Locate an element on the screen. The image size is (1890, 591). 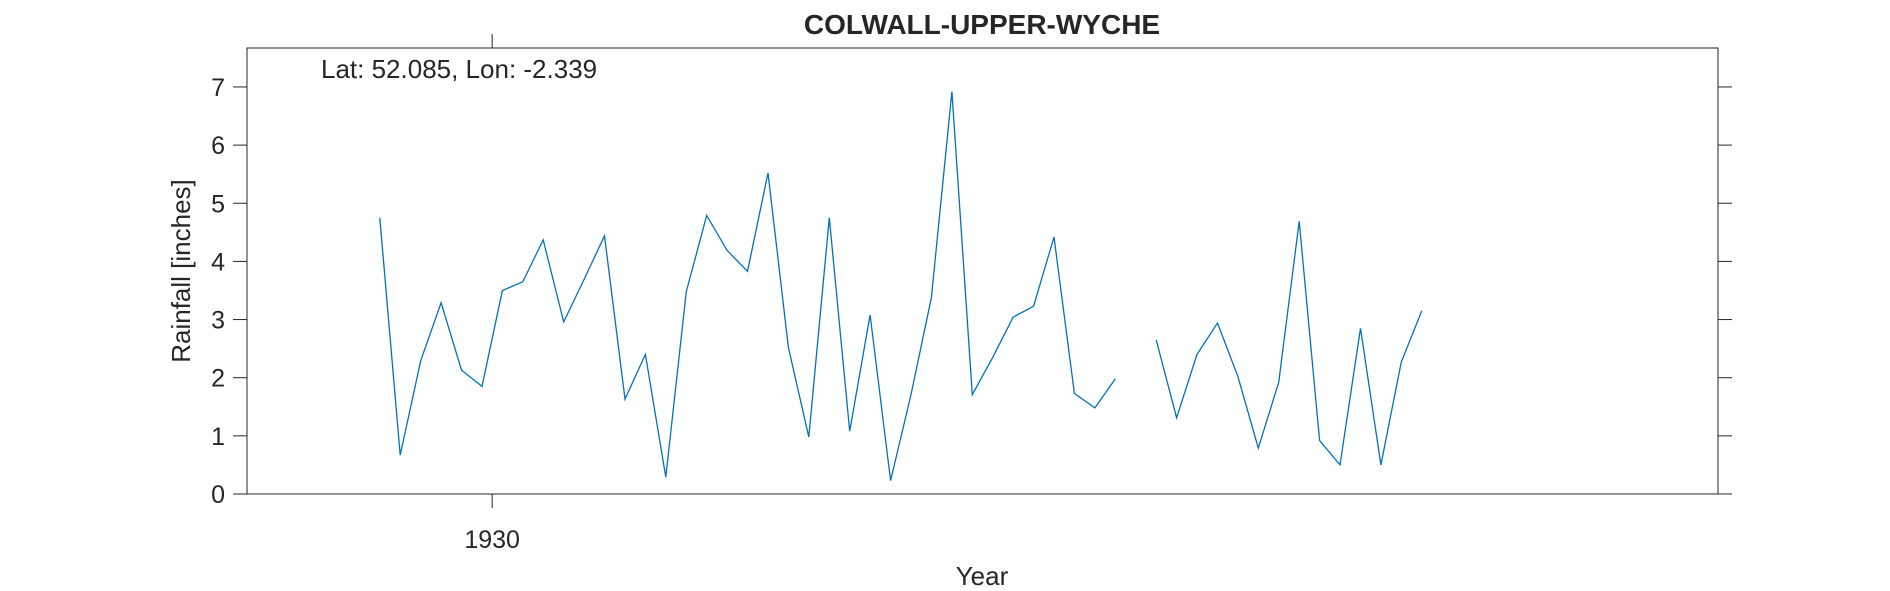
y-tick-label: 5 is located at coordinates (218, 204).